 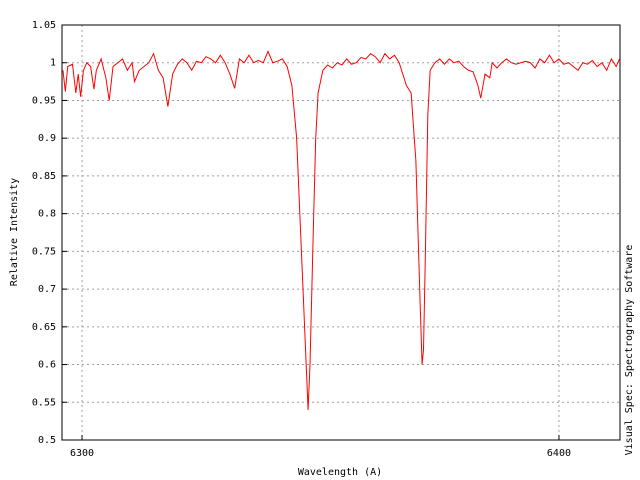 What do you see at coordinates (47, 365) in the screenshot?
I see `y-tick-label: 0.6` at bounding box center [47, 365].